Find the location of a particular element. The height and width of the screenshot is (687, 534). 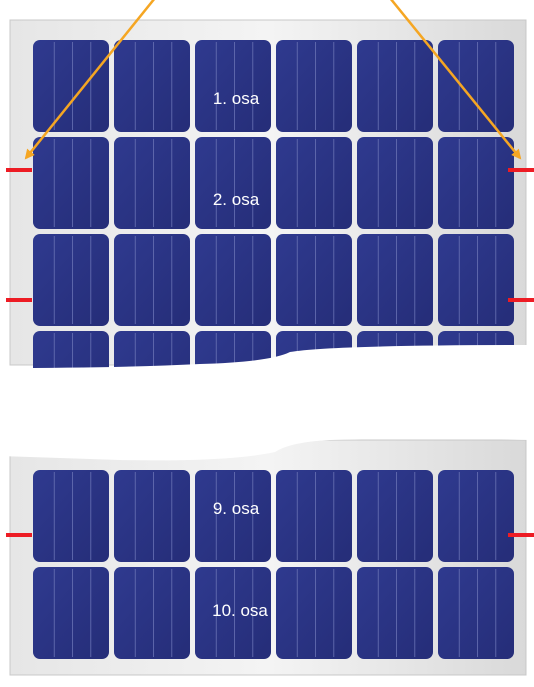

arrow-right is located at coordinates (456, 80).